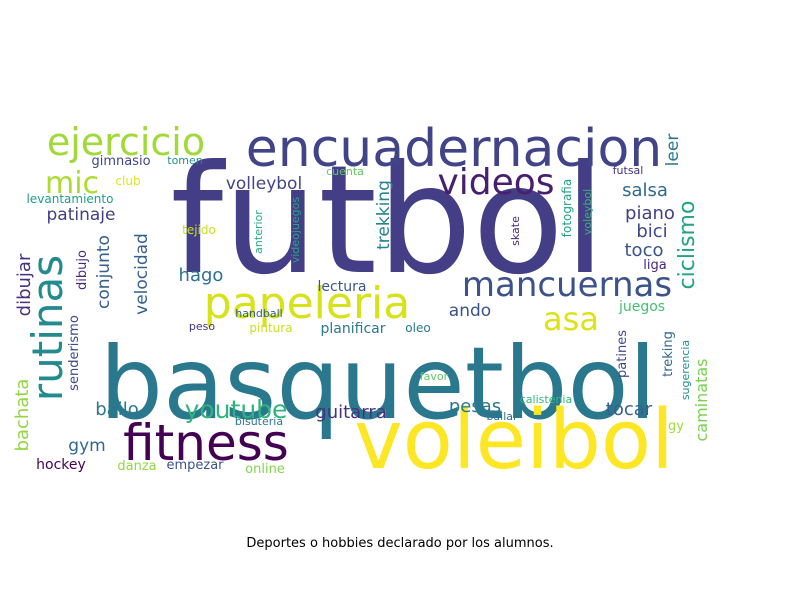  What do you see at coordinates (236, 409) in the screenshot?
I see `word-youtube: youtube` at bounding box center [236, 409].